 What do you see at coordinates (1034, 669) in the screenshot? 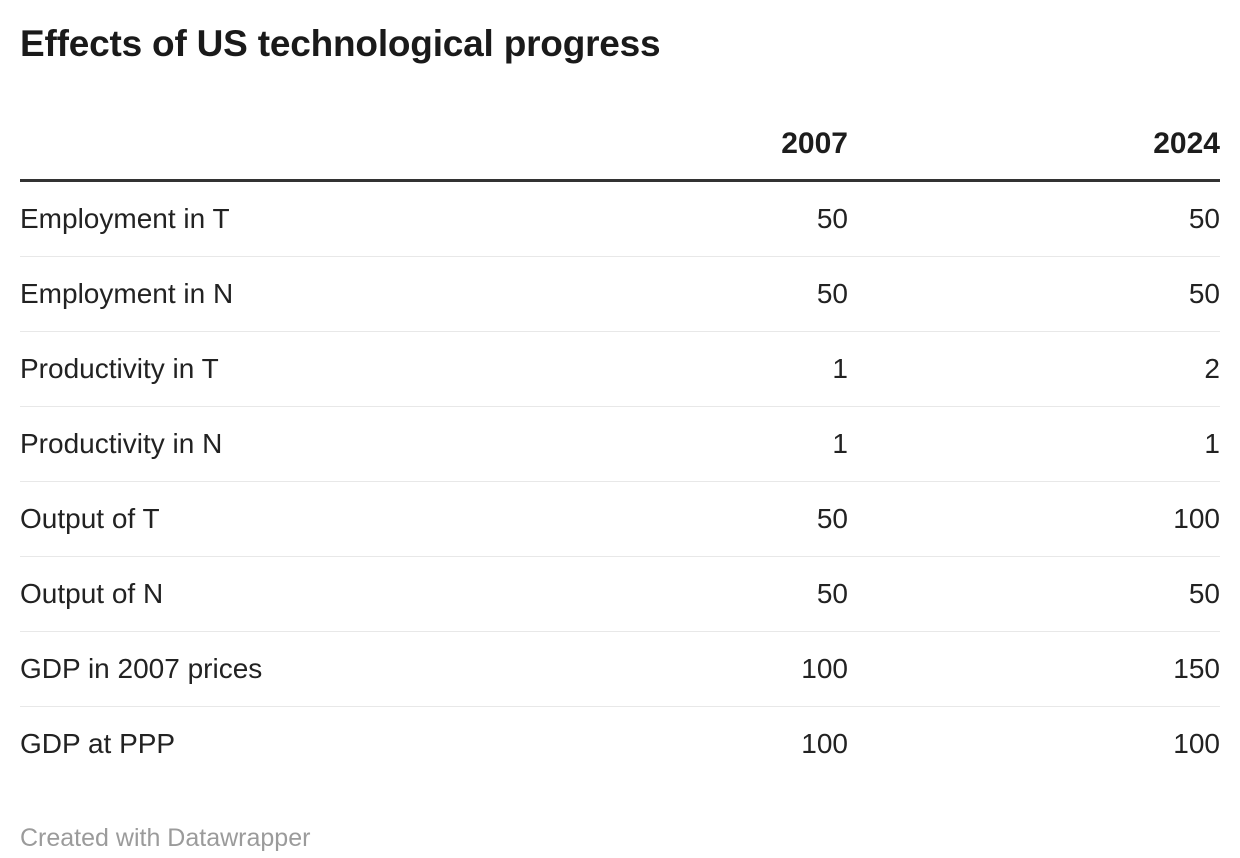
I see `cell-value: 150` at bounding box center [1034, 669].